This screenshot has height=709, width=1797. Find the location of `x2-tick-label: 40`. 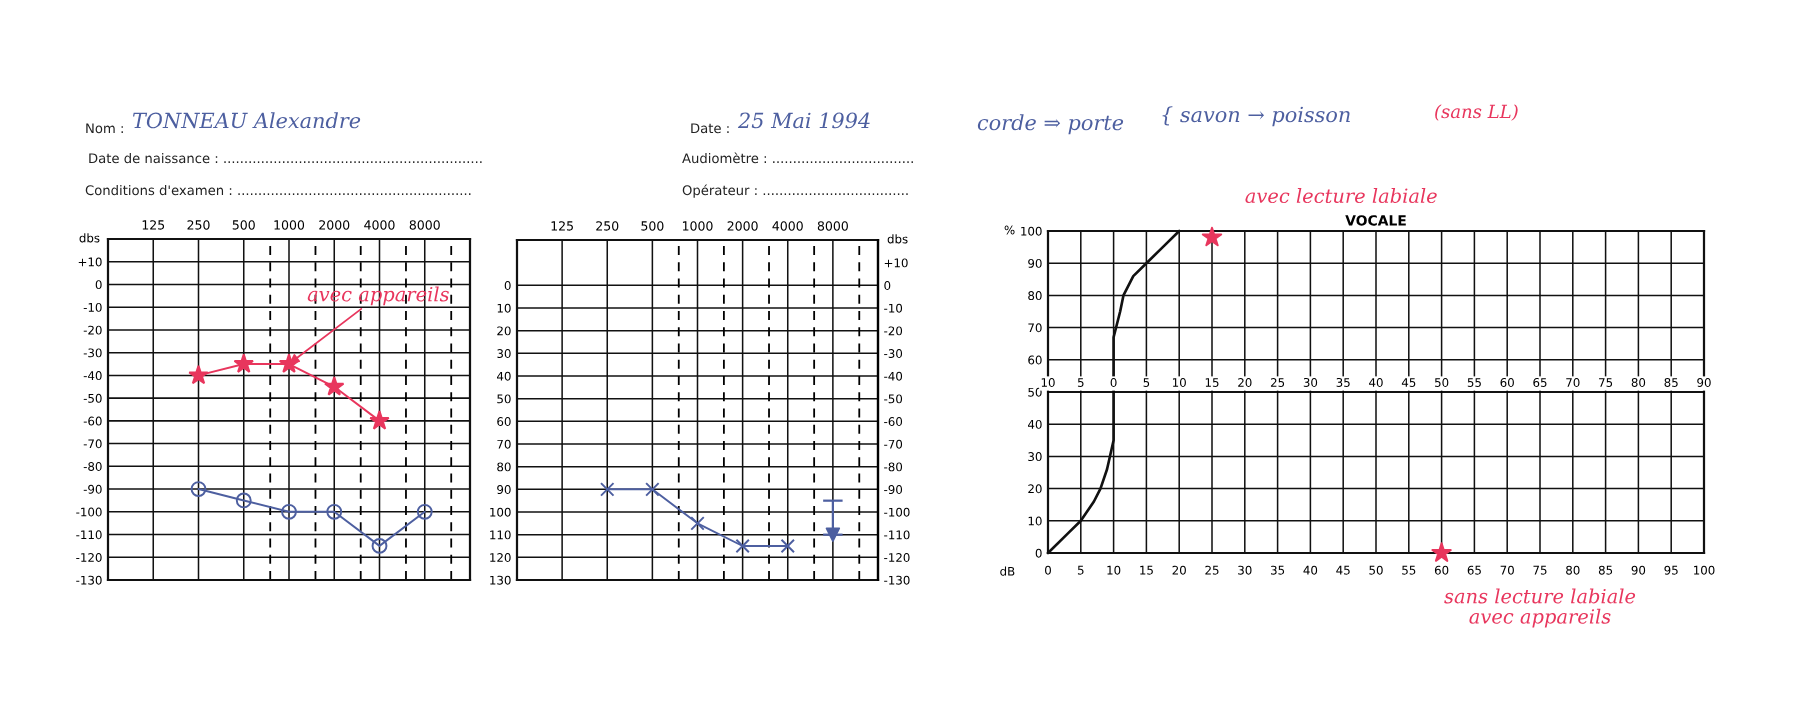

x2-tick-label: 40 is located at coordinates (1376, 382).